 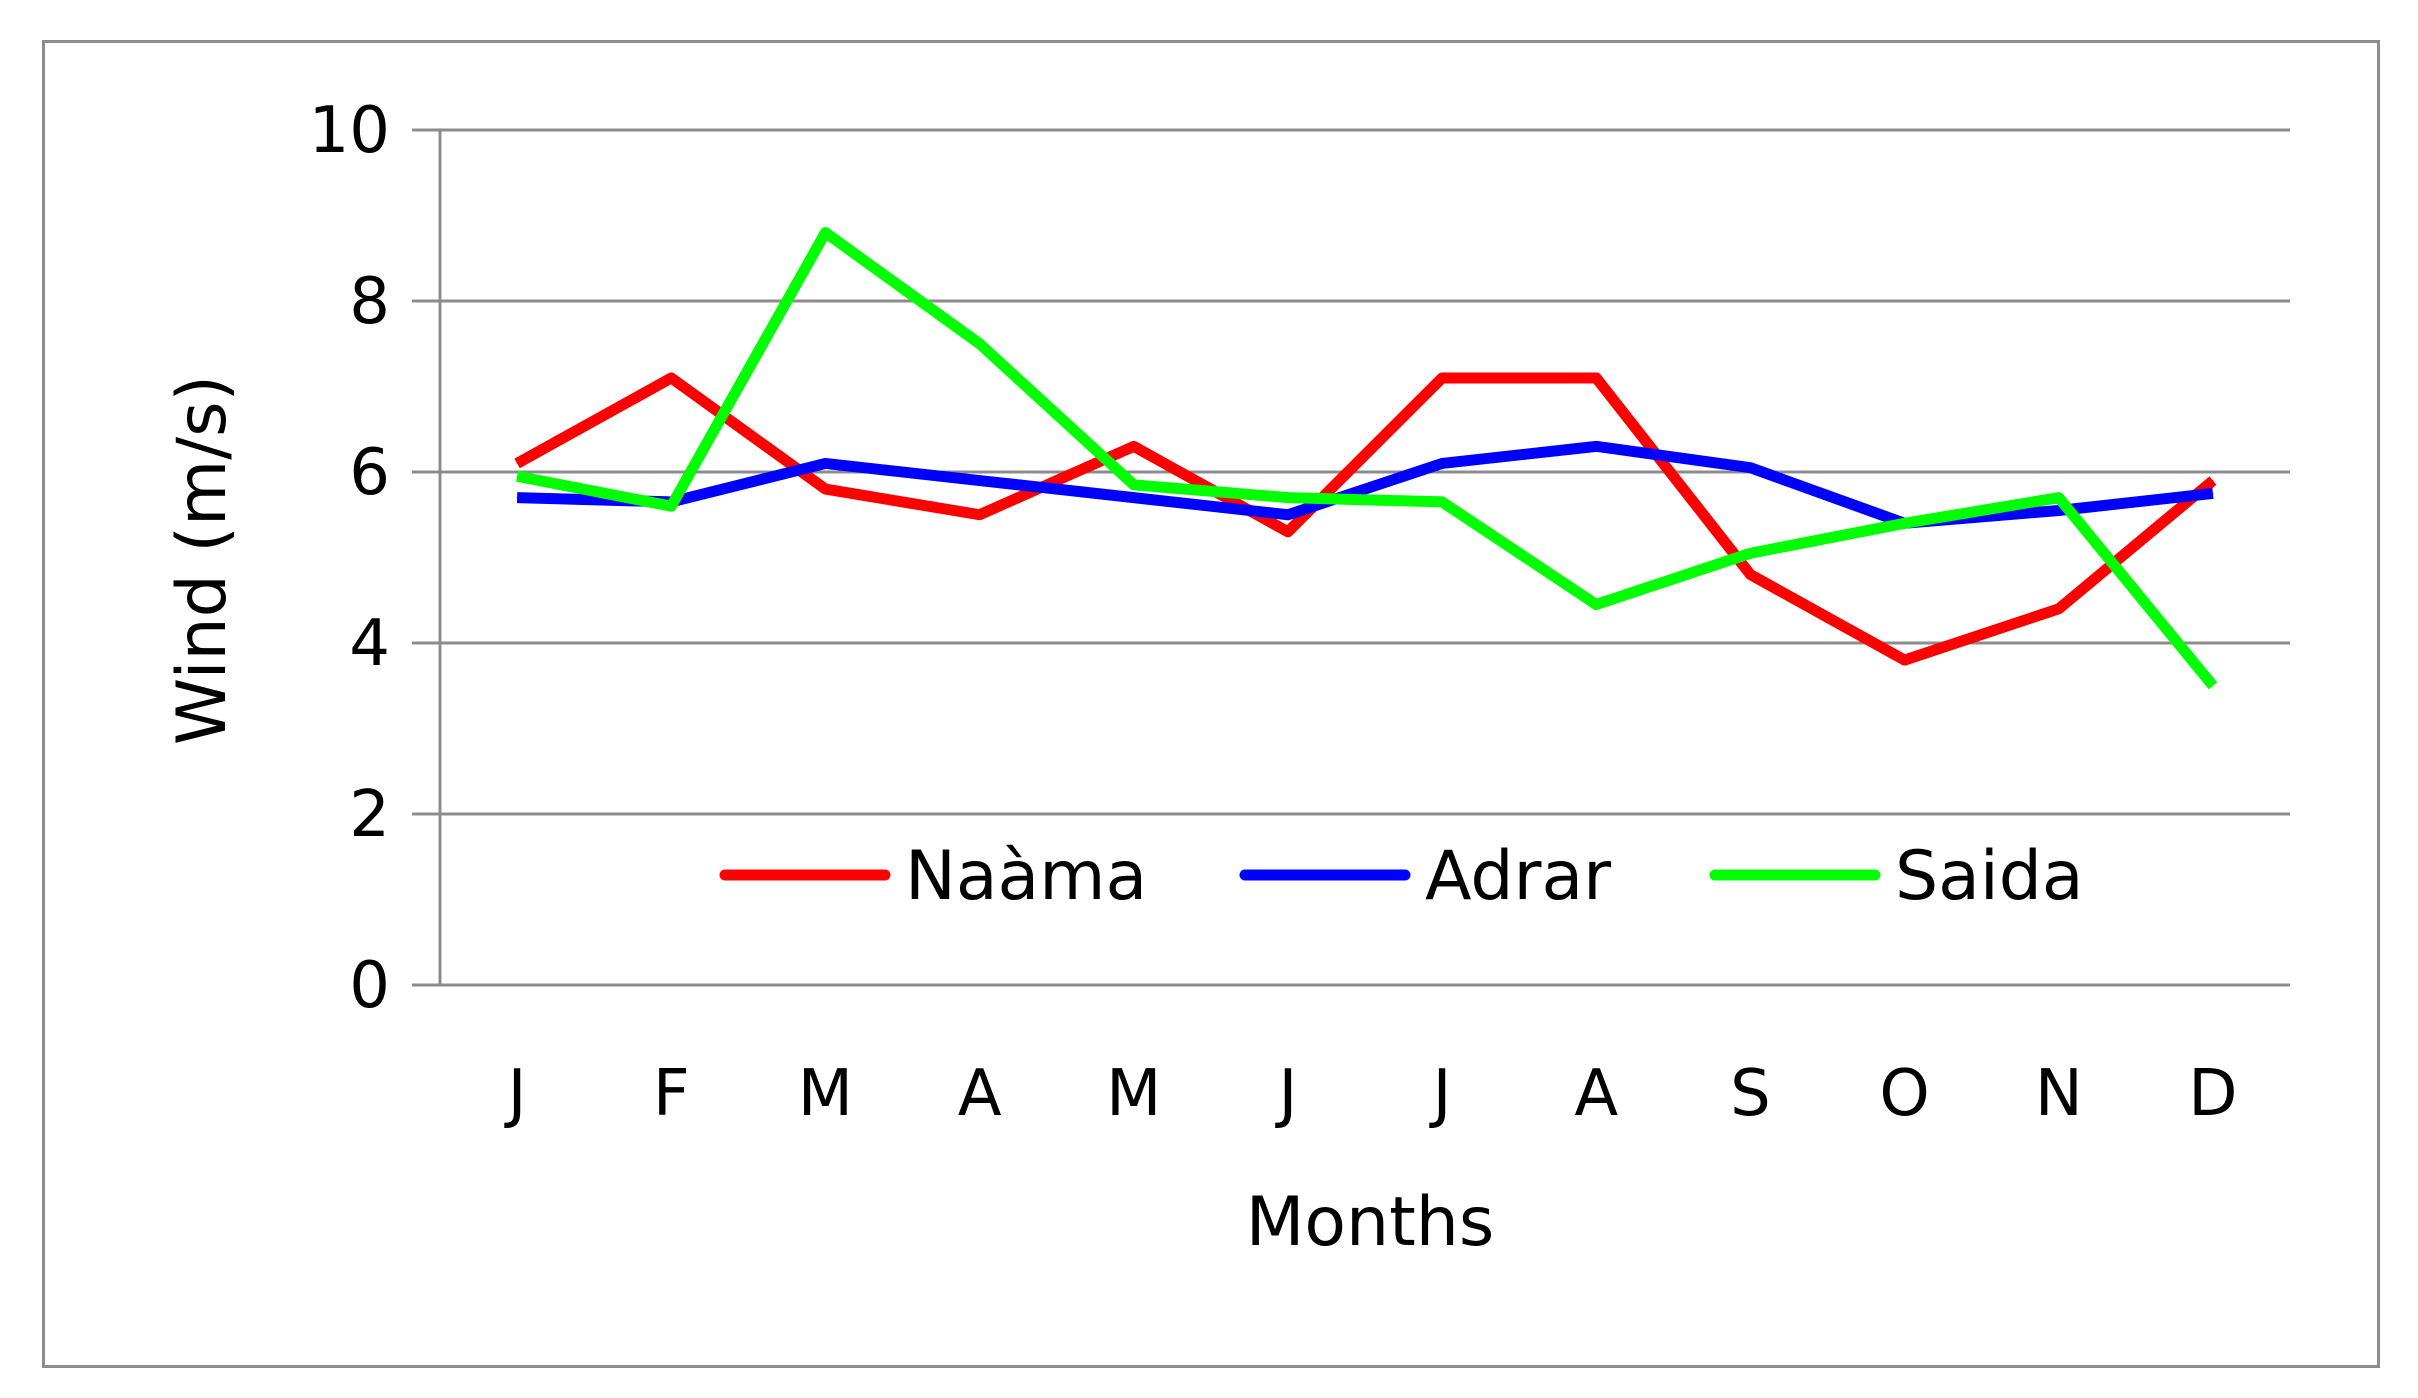 What do you see at coordinates (1518, 876) in the screenshot?
I see `legend-label-adrar: Adrar` at bounding box center [1518, 876].